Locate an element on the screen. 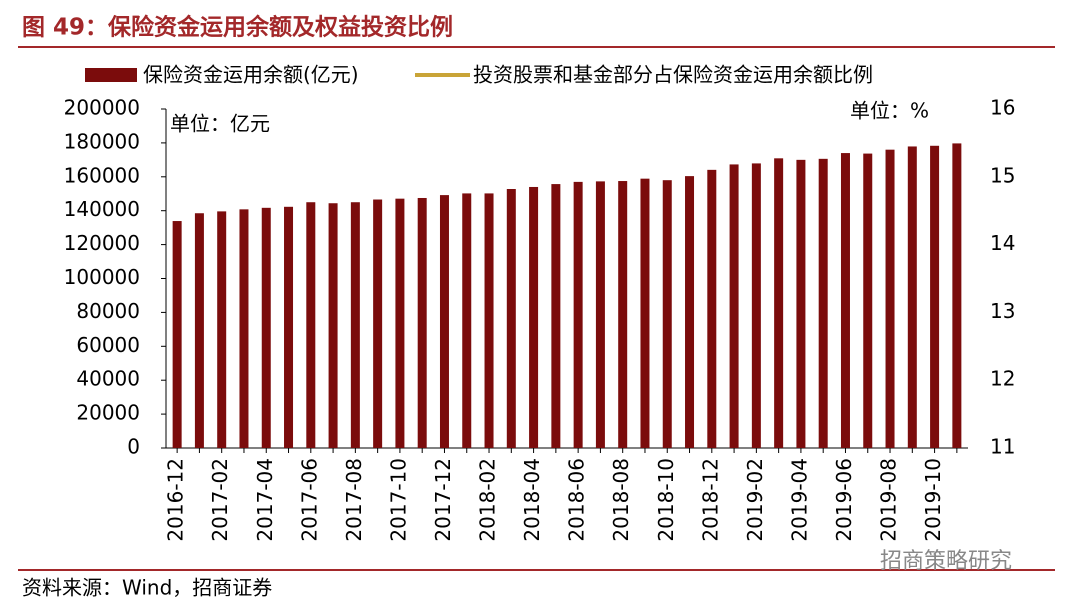 Image resolution: width=1080 pixels, height=610 pixels. x-tick-label: 2018-10 is located at coordinates (666, 500).